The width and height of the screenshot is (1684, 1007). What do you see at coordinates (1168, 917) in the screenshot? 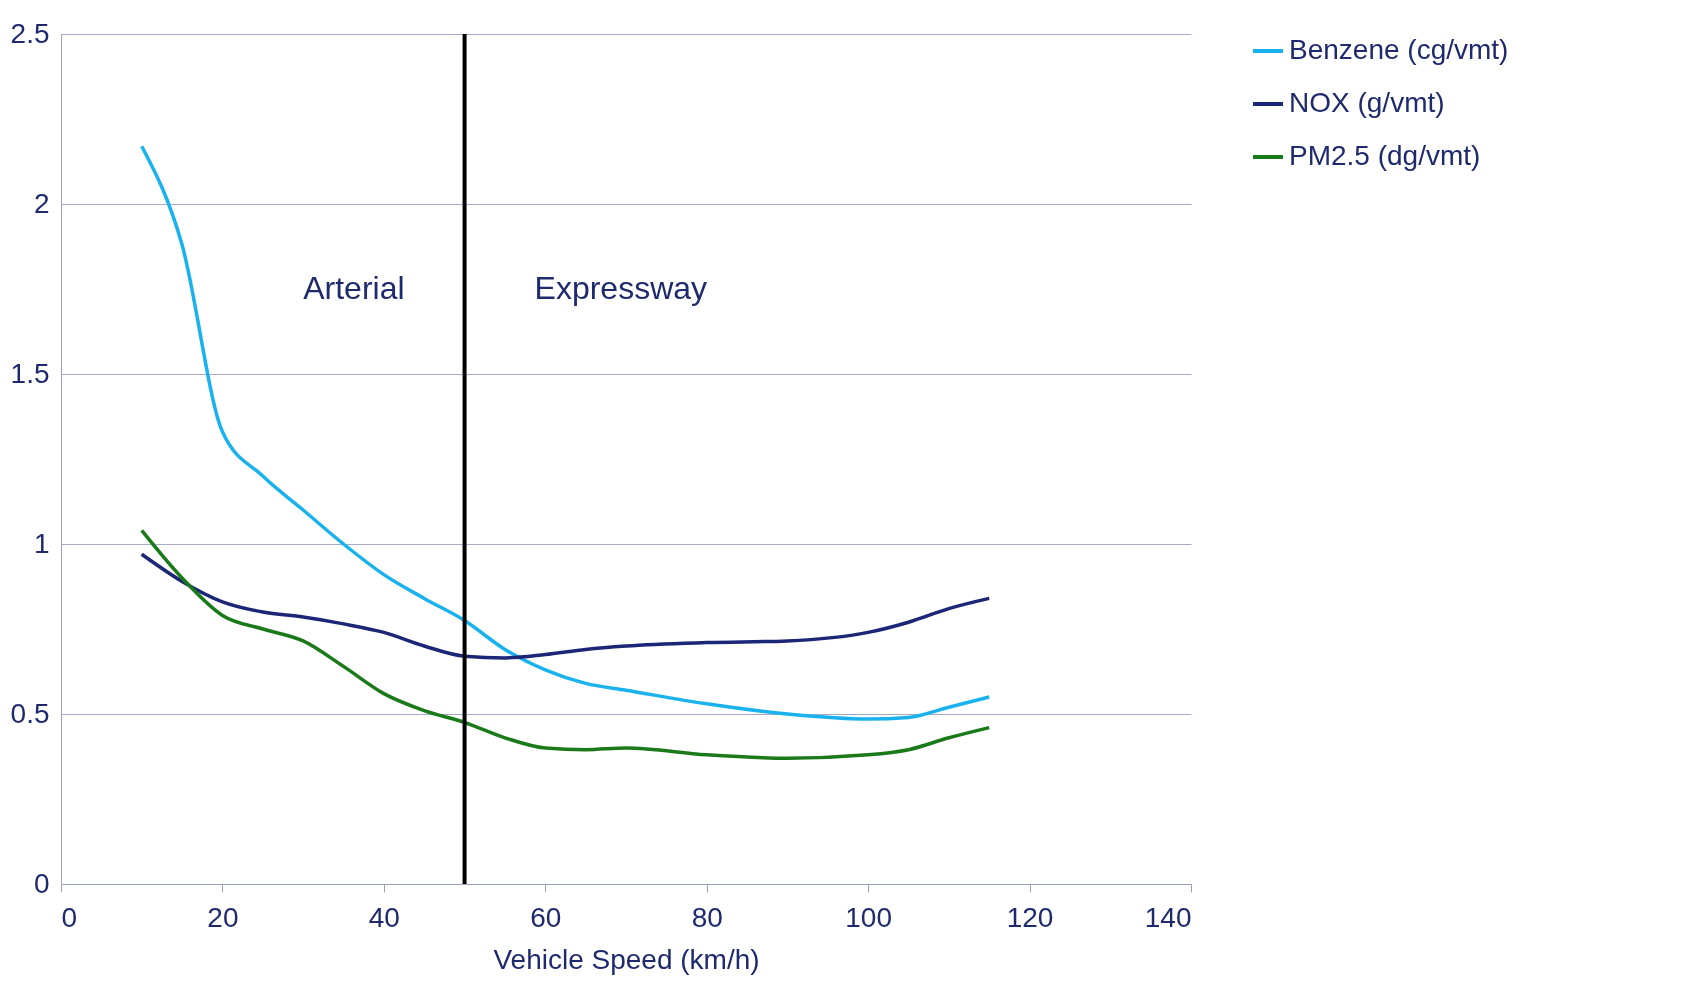
I see `x-tick-label: 140` at bounding box center [1168, 917].